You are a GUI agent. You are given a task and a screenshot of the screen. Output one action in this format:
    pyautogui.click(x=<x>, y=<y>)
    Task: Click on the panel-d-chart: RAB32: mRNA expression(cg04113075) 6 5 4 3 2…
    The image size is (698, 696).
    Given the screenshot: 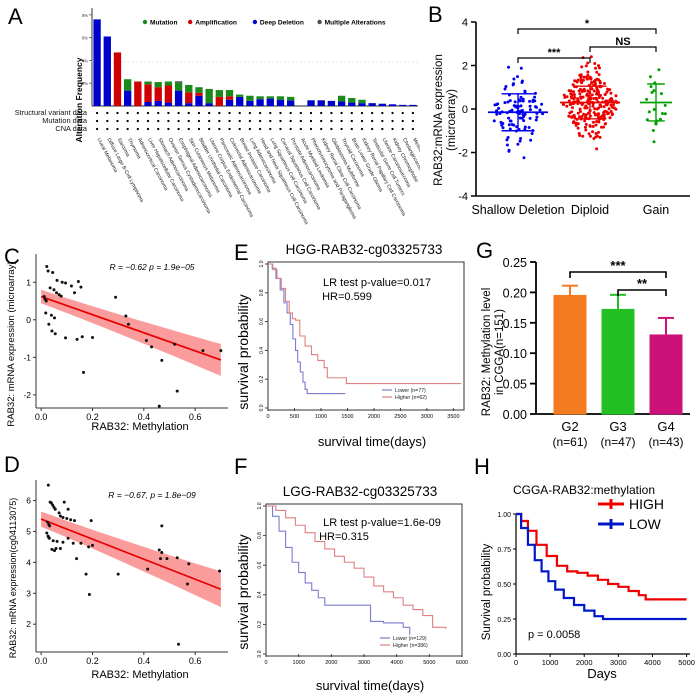 What is the action you would take?
    pyautogui.click(x=118, y=580)
    